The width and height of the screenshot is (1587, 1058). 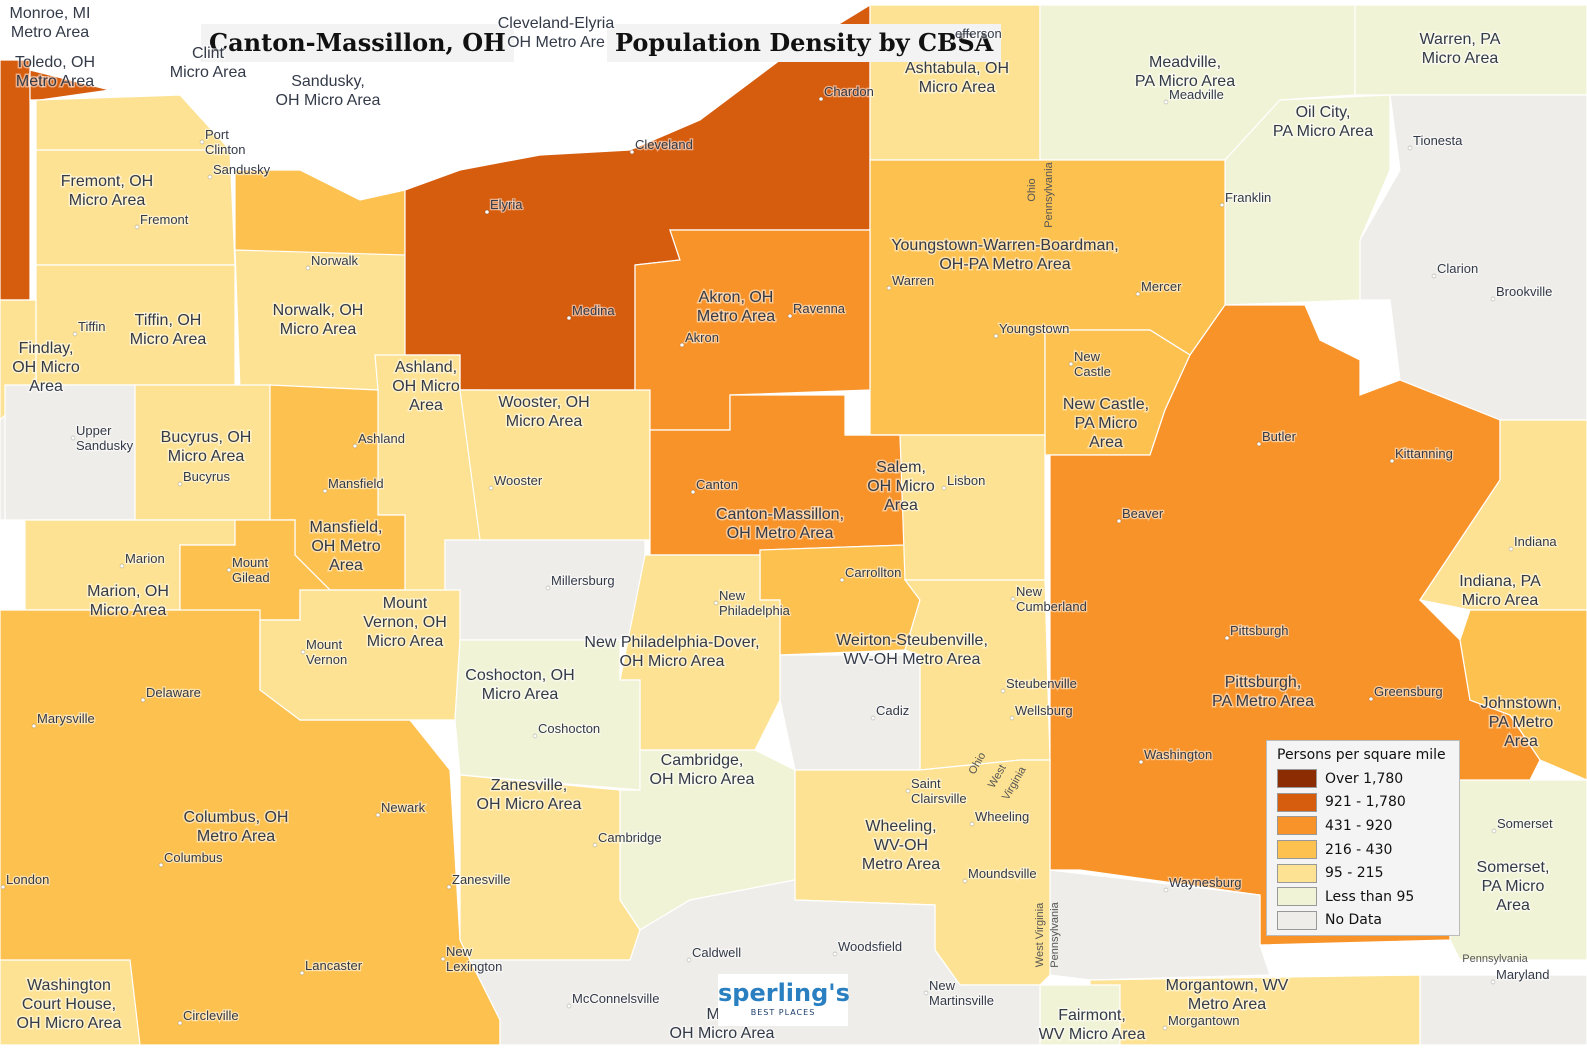 What do you see at coordinates (1470, 50) in the screenshot?
I see `region-warren-pa` at bounding box center [1470, 50].